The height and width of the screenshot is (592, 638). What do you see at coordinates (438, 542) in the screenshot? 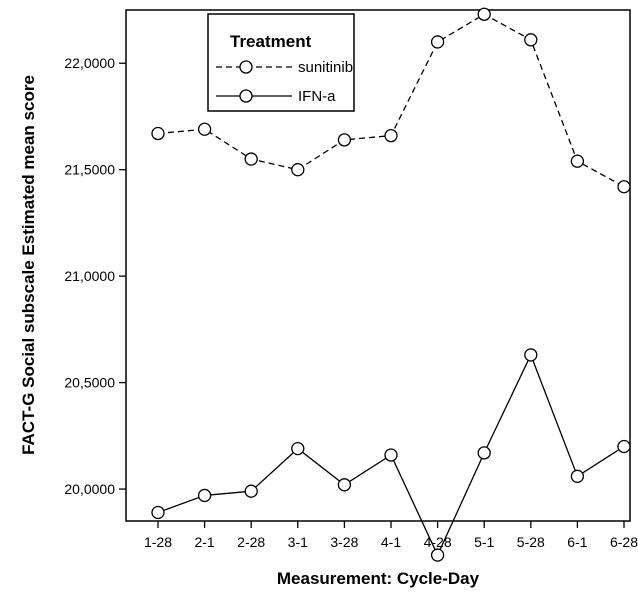
I see `x-tick-label: 4-28` at bounding box center [438, 542].